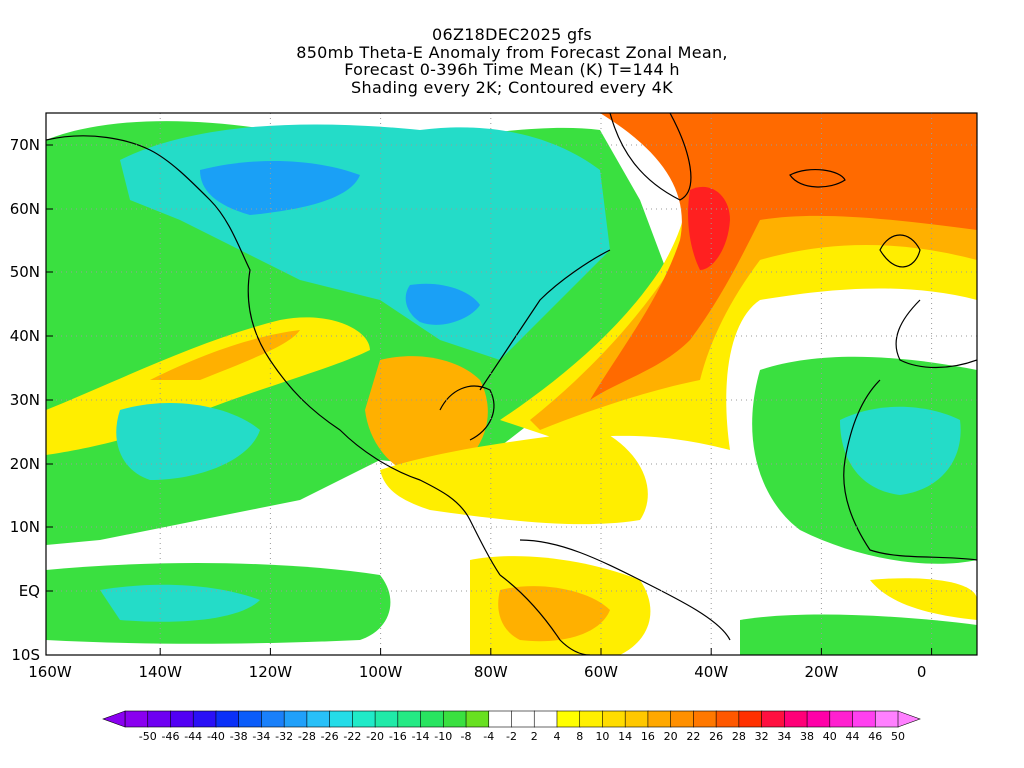 The height and width of the screenshot is (768, 1024). Describe the element at coordinates (375, 736) in the screenshot. I see `colorbar-label: -20` at that location.